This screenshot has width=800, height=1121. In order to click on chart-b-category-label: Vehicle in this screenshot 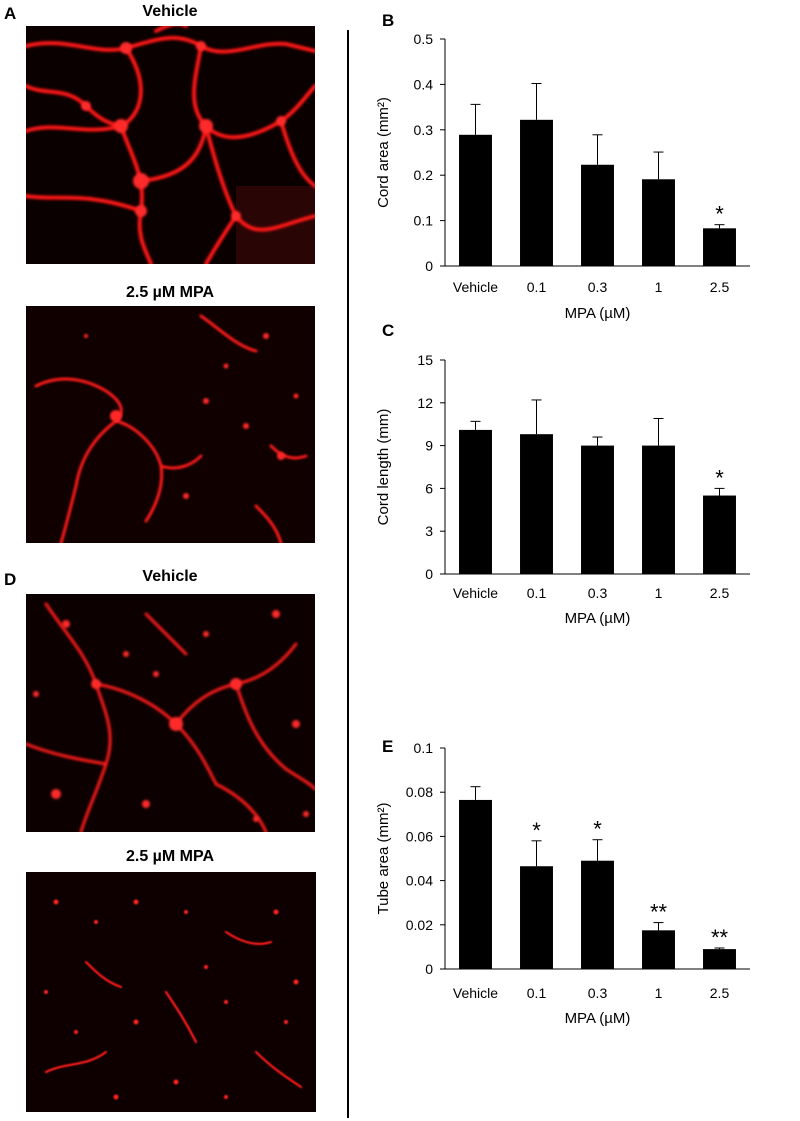, I will do `click(475, 287)`.